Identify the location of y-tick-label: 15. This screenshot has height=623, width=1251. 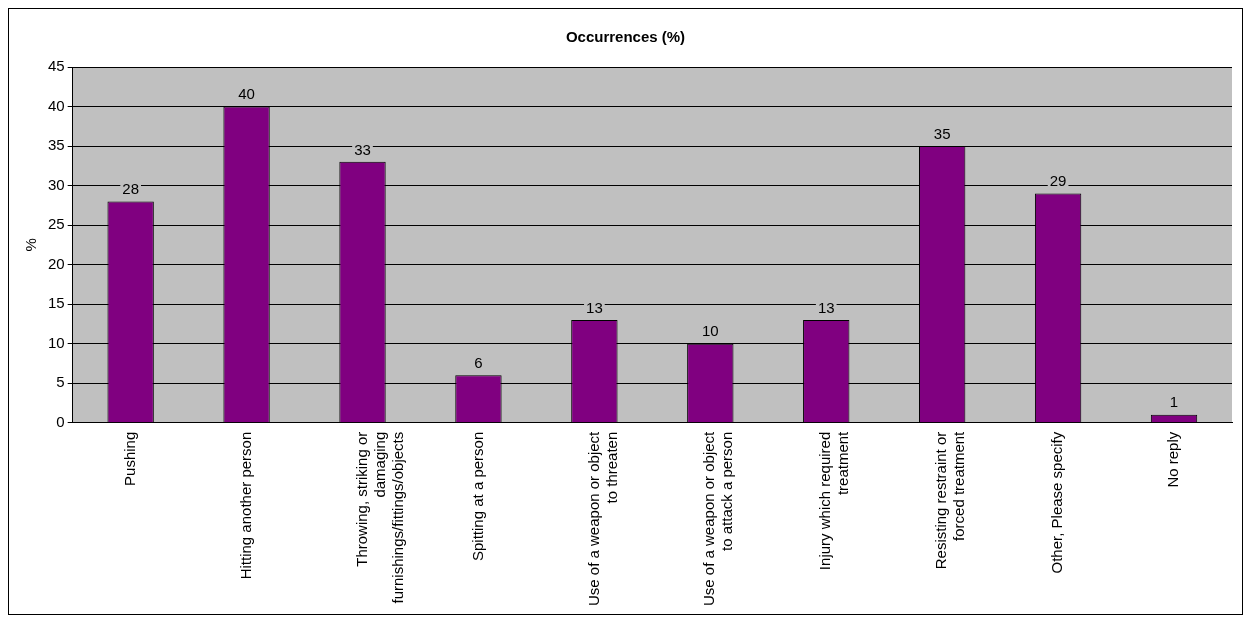
(56, 303).